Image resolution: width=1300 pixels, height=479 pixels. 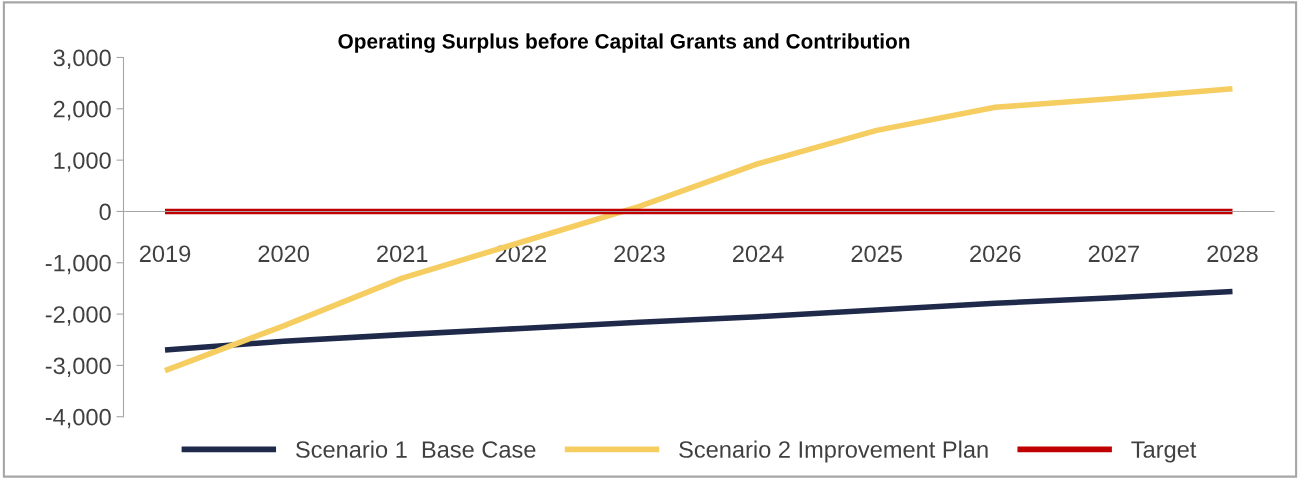 I want to click on x-tick-label: 2021, so click(x=402, y=254).